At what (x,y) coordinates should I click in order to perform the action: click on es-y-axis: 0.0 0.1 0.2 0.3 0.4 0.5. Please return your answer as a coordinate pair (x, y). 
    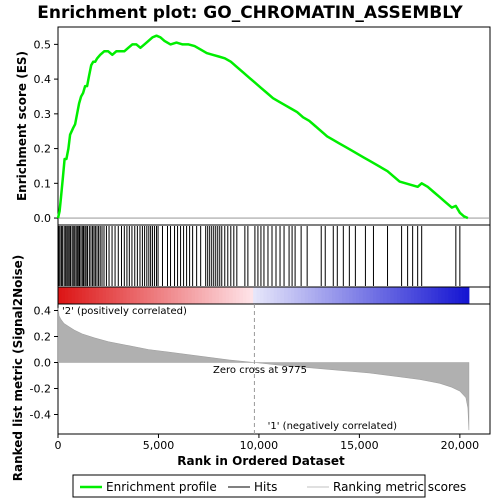
    Looking at the image, I should click on (46, 131).